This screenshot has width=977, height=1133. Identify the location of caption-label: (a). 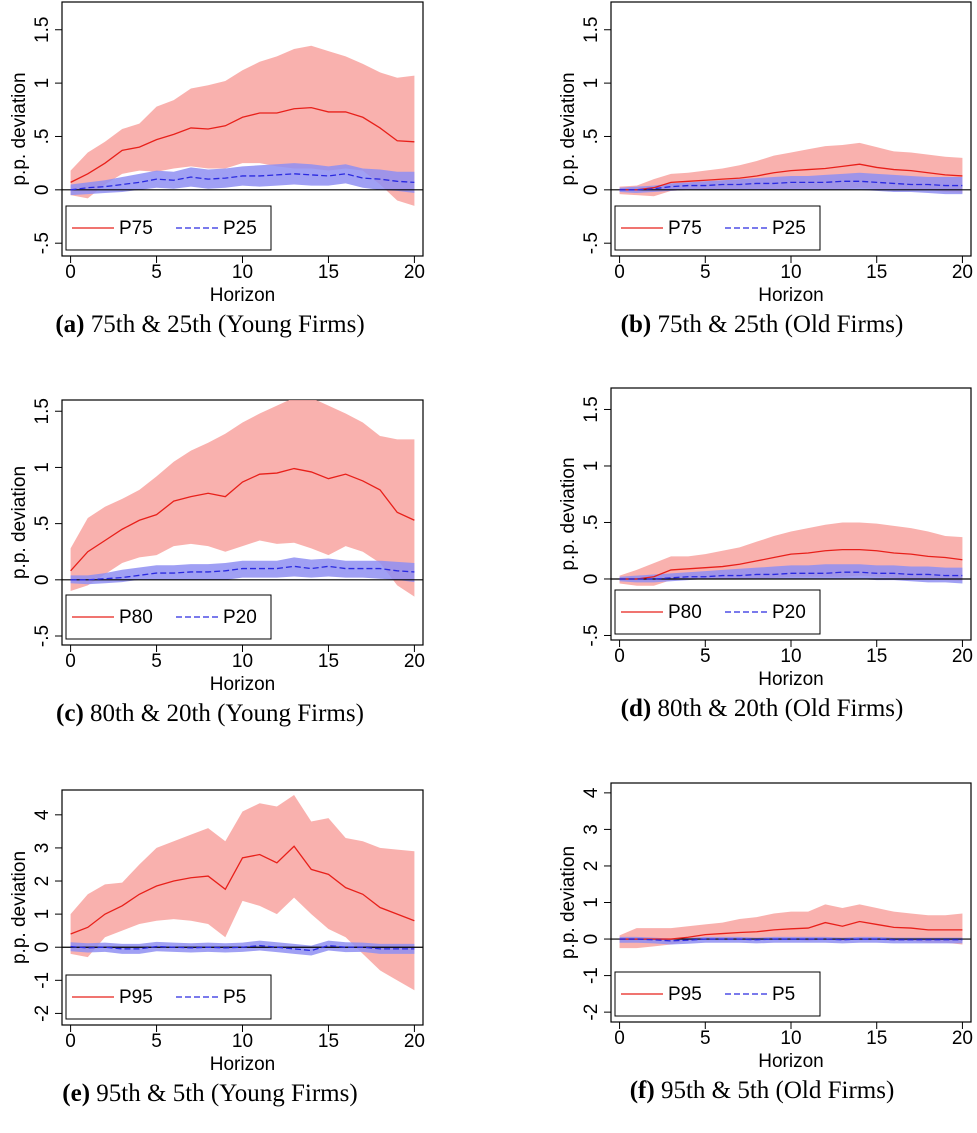
(69, 324).